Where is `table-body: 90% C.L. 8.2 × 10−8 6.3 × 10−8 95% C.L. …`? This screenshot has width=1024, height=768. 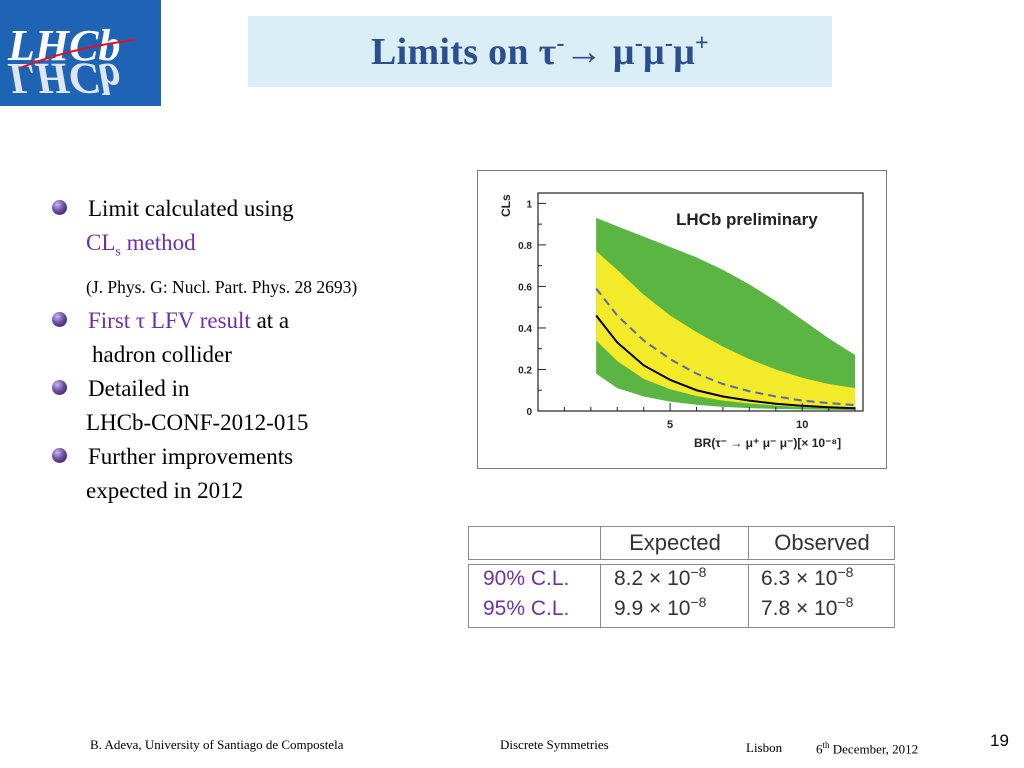 table-body: 90% C.L. 8.2 × 10−8 6.3 × 10−8 95% C.L. … is located at coordinates (681, 596).